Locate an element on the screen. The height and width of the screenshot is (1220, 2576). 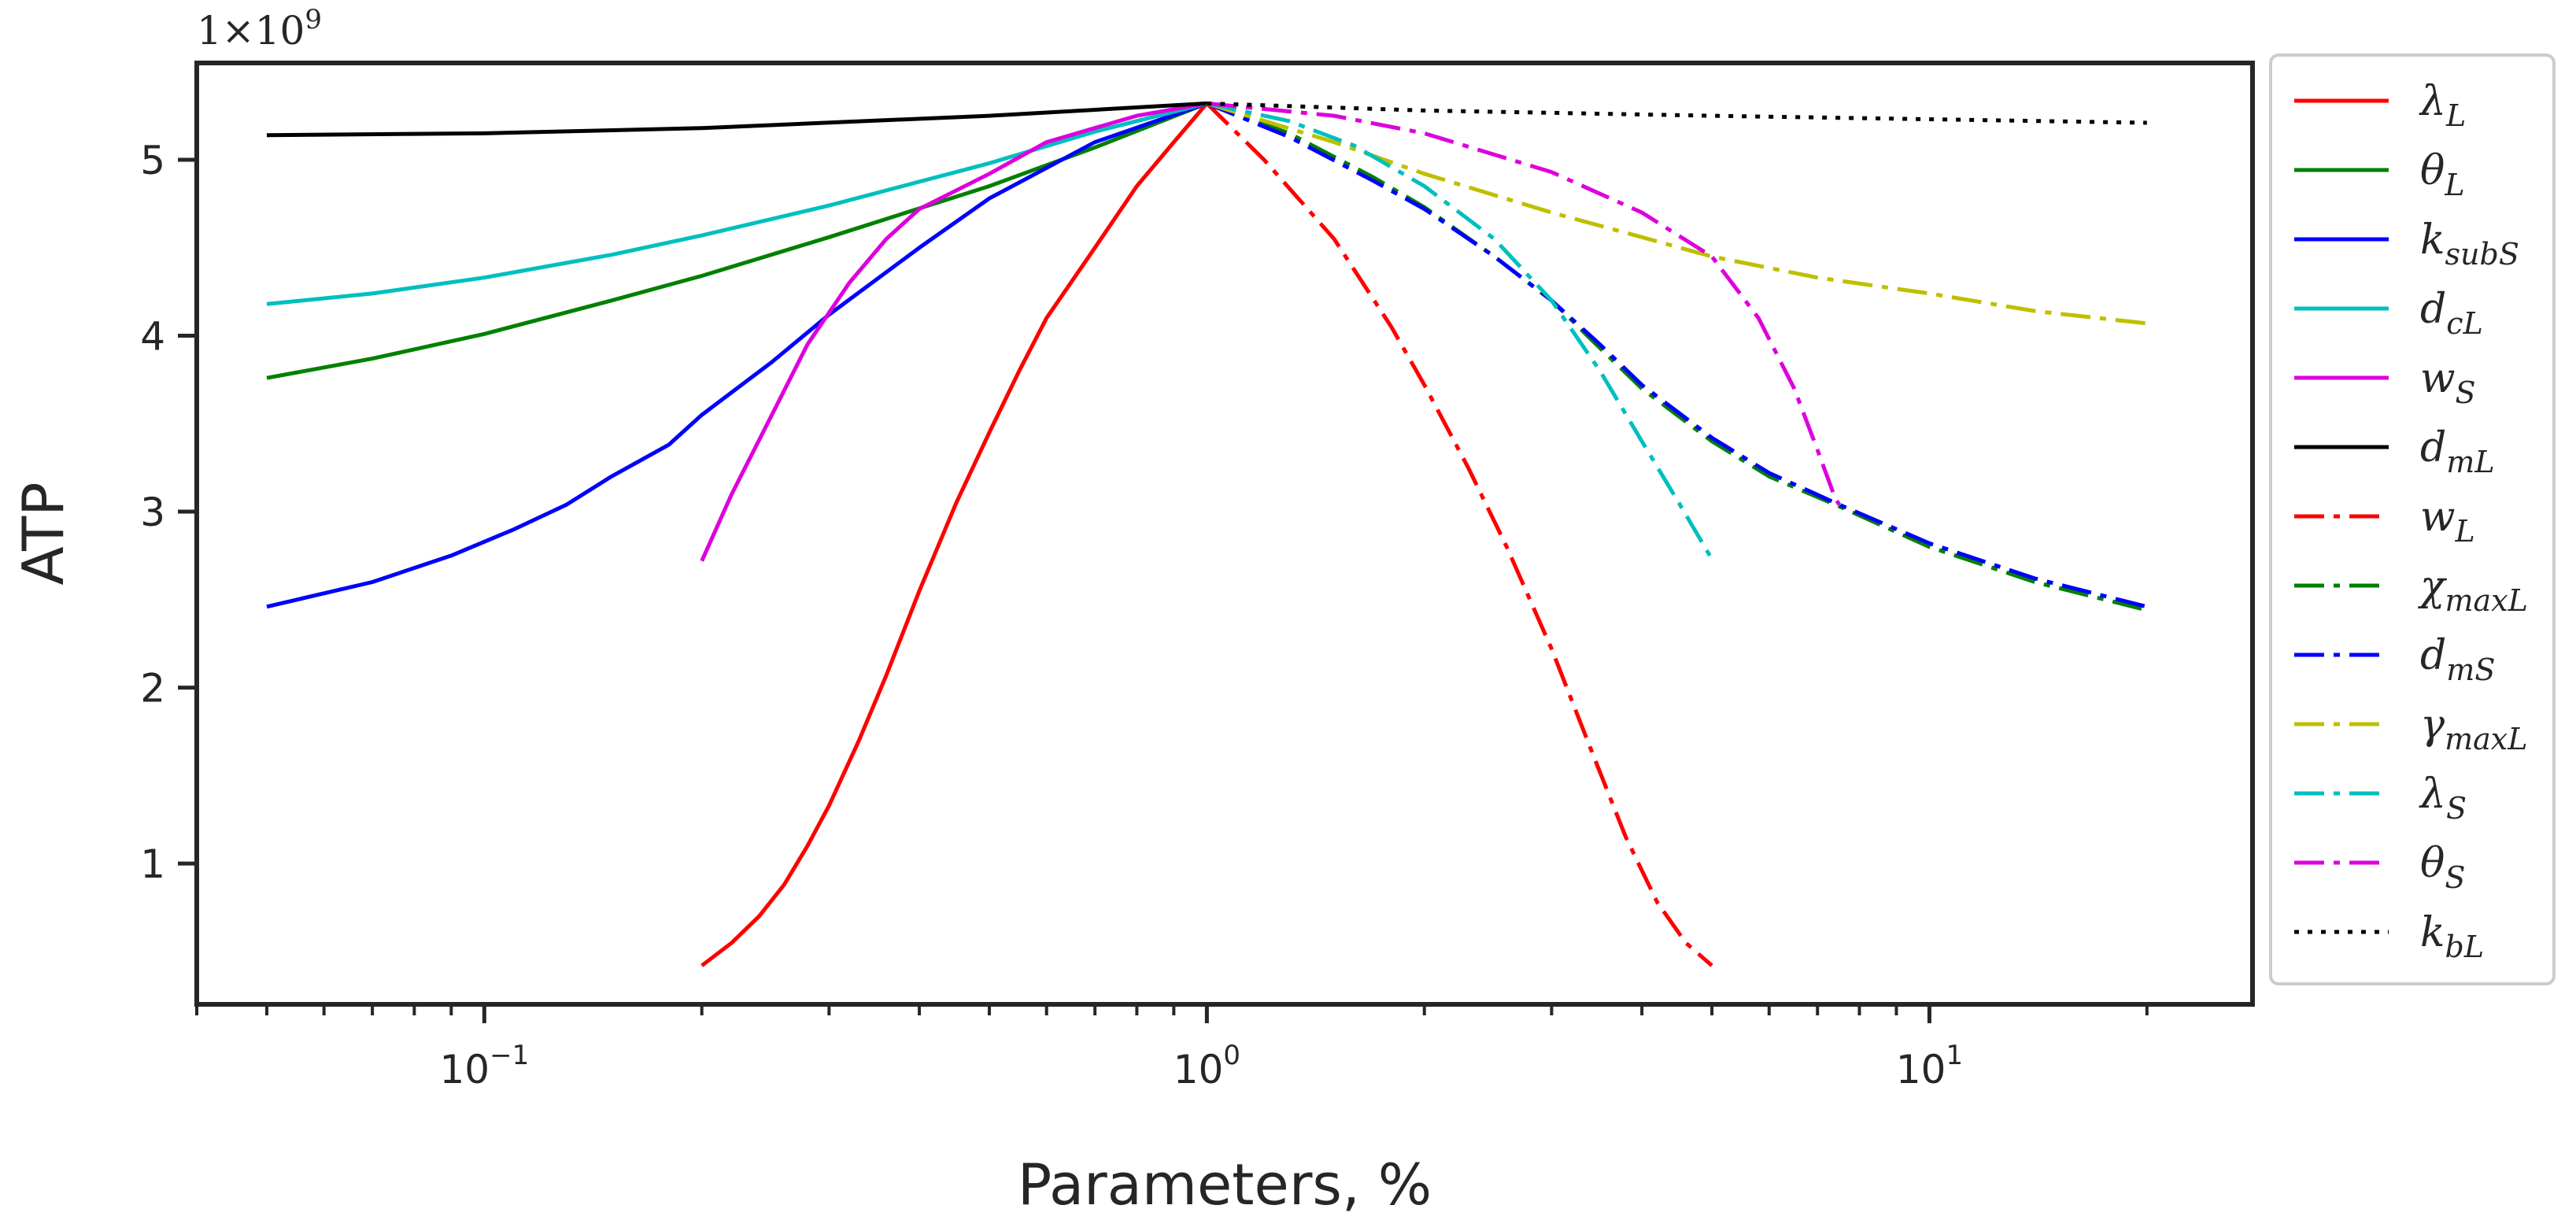
series-line-lambda-s is located at coordinates (1460, 330).